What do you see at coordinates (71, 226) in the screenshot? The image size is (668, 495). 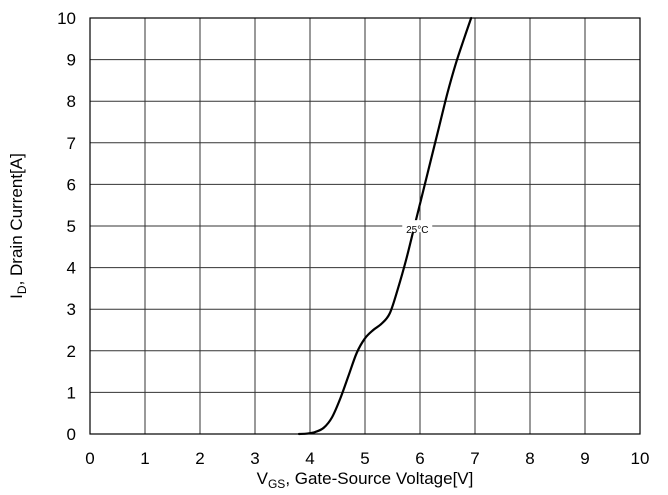 I see `y-tick-label: 5` at bounding box center [71, 226].